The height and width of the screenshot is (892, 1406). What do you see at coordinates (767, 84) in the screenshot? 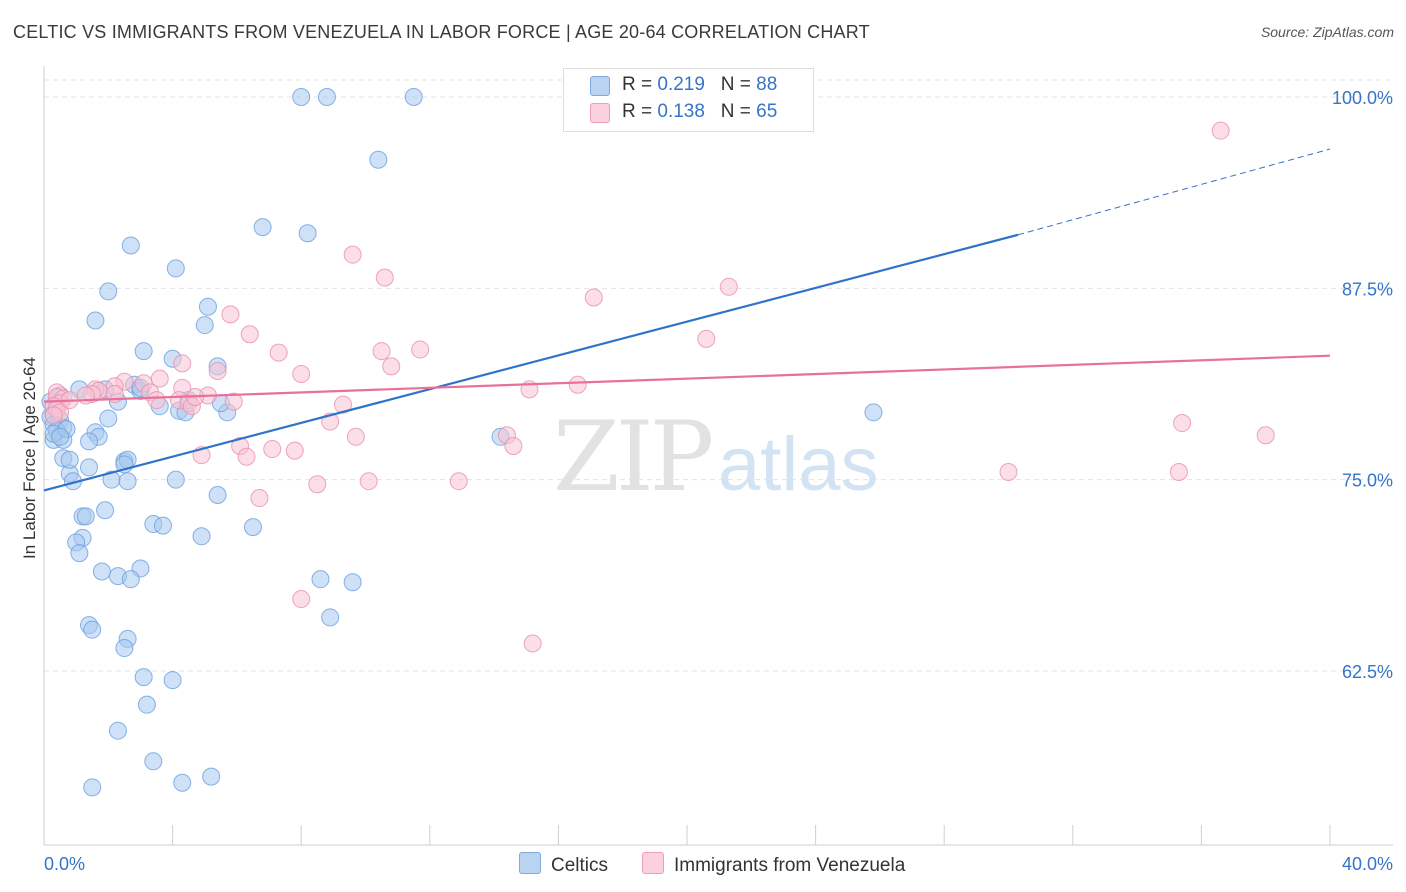
I see `n-value: 88` at bounding box center [767, 84].